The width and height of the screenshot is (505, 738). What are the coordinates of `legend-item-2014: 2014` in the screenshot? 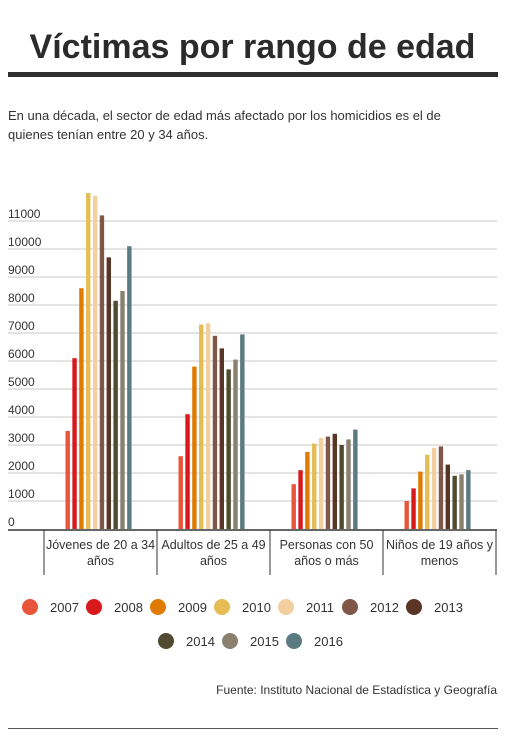 It's located at (190, 641).